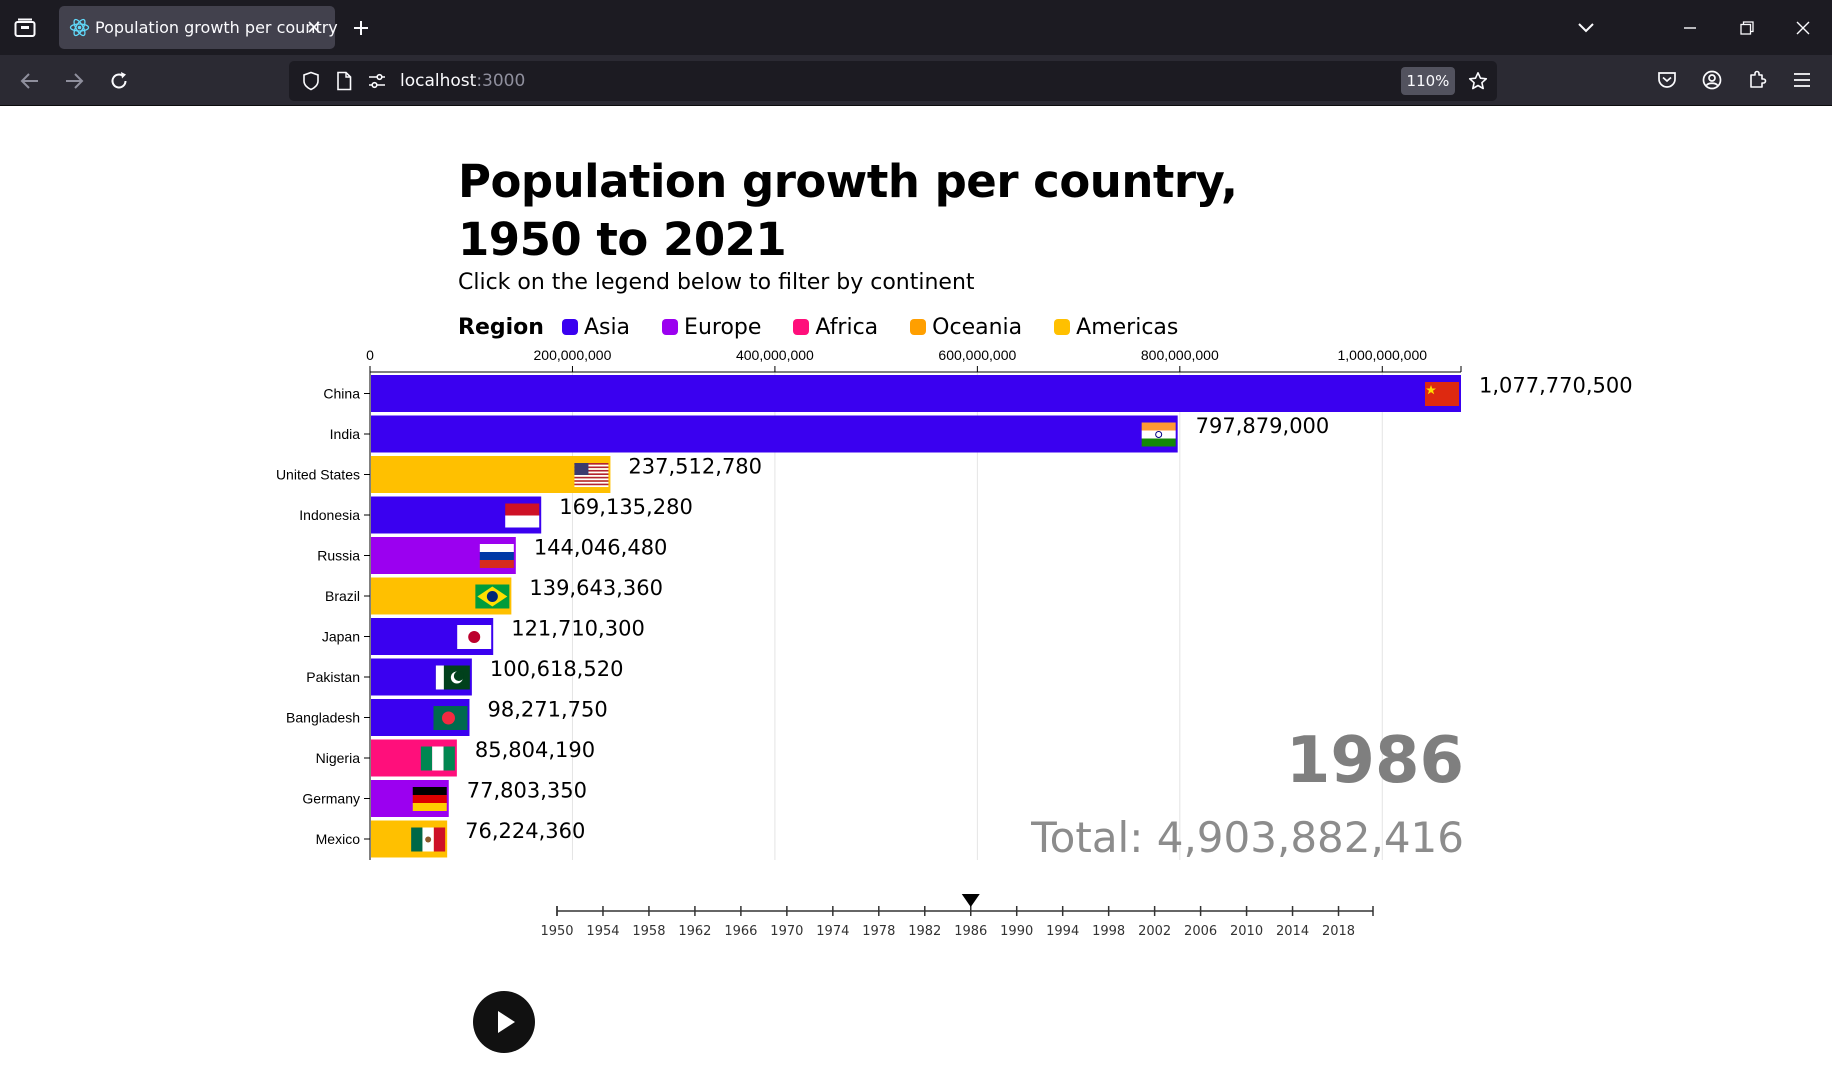 This screenshot has height=1080, width=1832. What do you see at coordinates (329, 515) in the screenshot?
I see `category-label: Indonesia` at bounding box center [329, 515].